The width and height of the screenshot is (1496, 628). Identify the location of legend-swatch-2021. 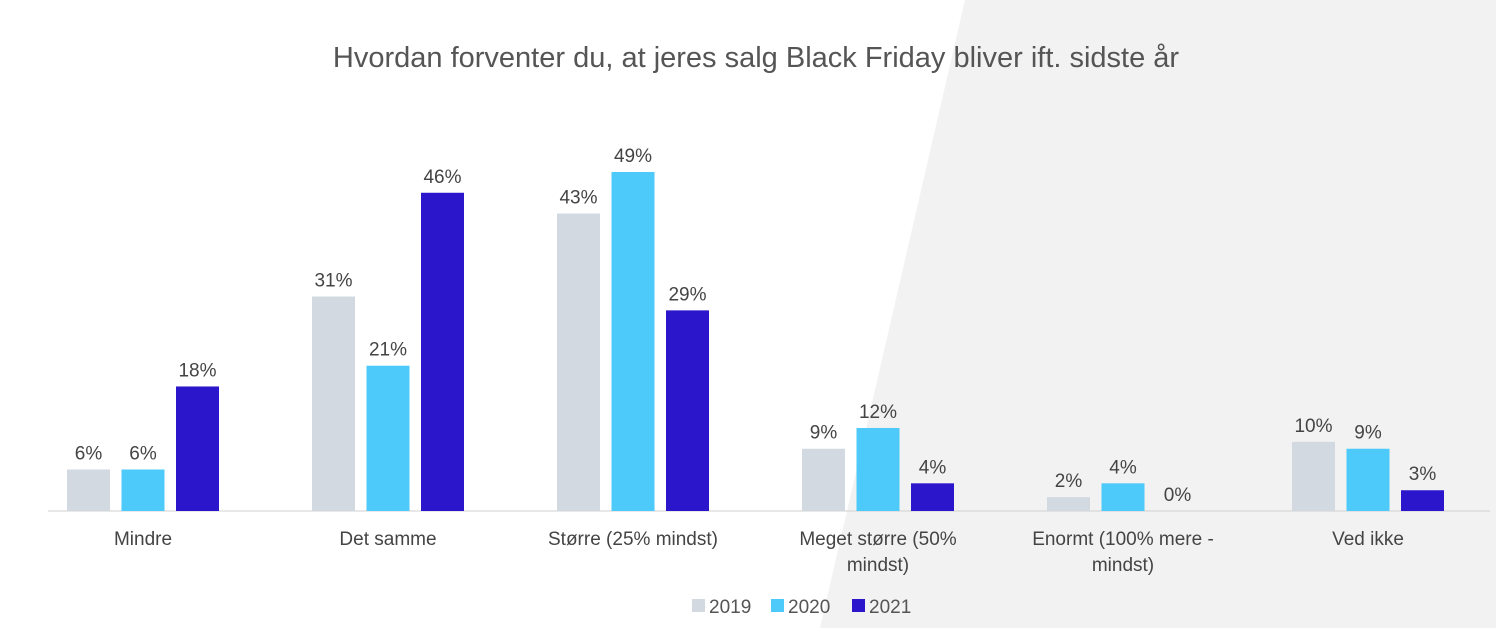
(858, 605).